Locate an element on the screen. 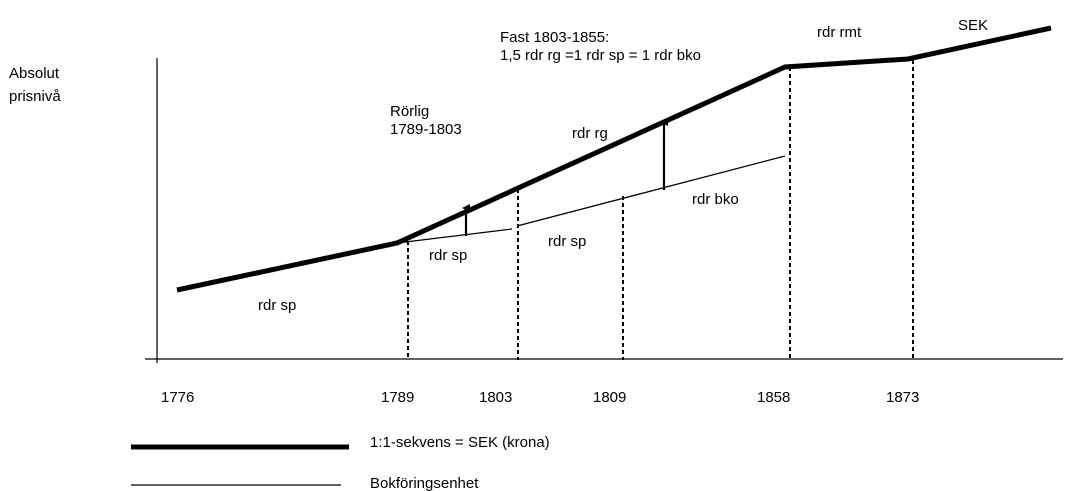 This screenshot has height=491, width=1078. y-axis-label-line2: prisnivå is located at coordinates (35, 96).